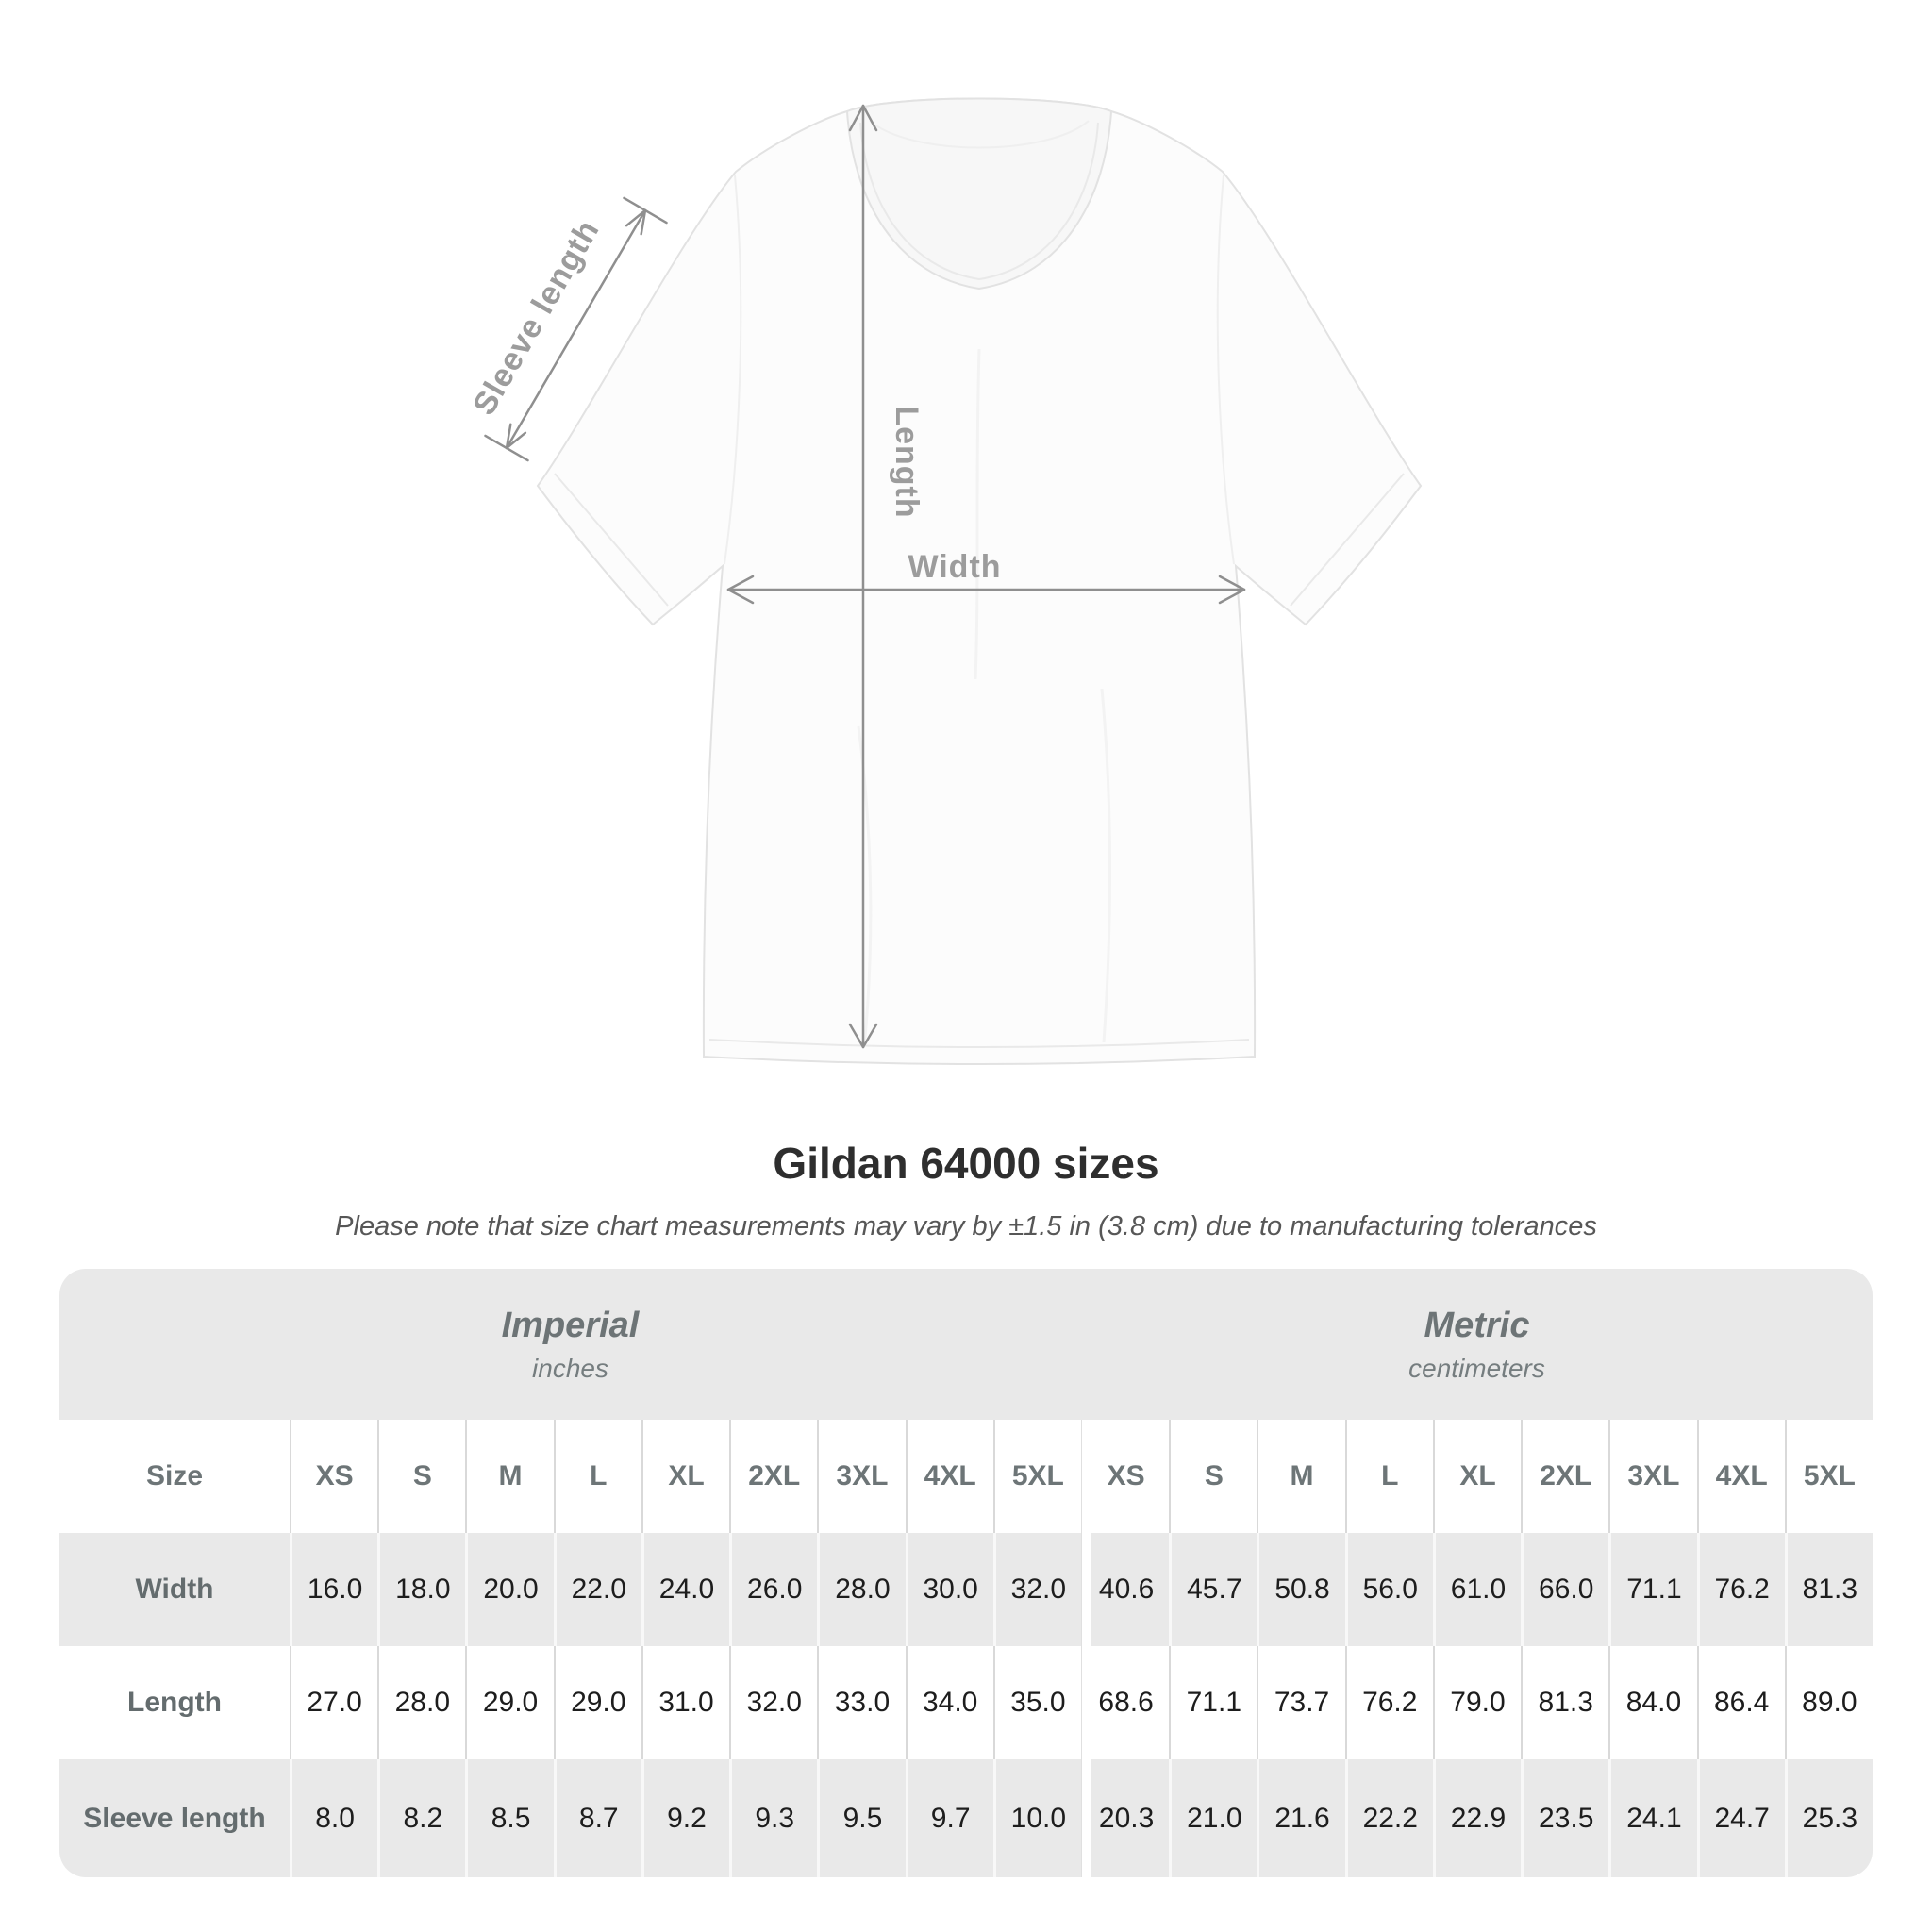 The width and height of the screenshot is (1932, 1932). Describe the element at coordinates (1213, 1589) in the screenshot. I see `value-cell: 45.7` at that location.